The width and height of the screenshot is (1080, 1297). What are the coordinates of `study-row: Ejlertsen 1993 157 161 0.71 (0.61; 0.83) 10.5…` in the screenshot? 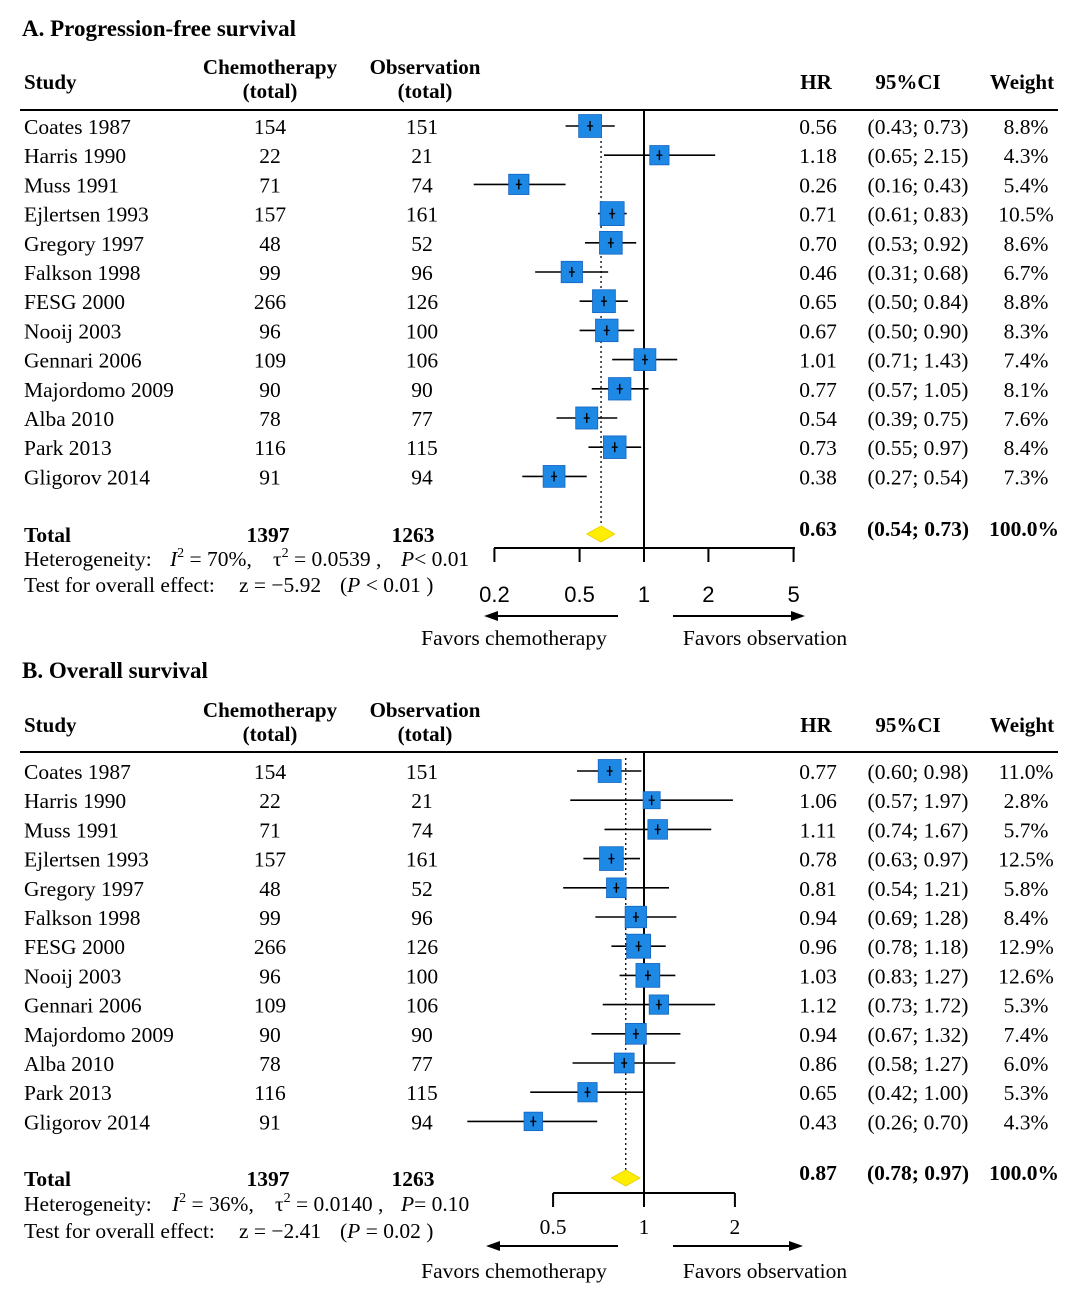 It's located at (539, 214).